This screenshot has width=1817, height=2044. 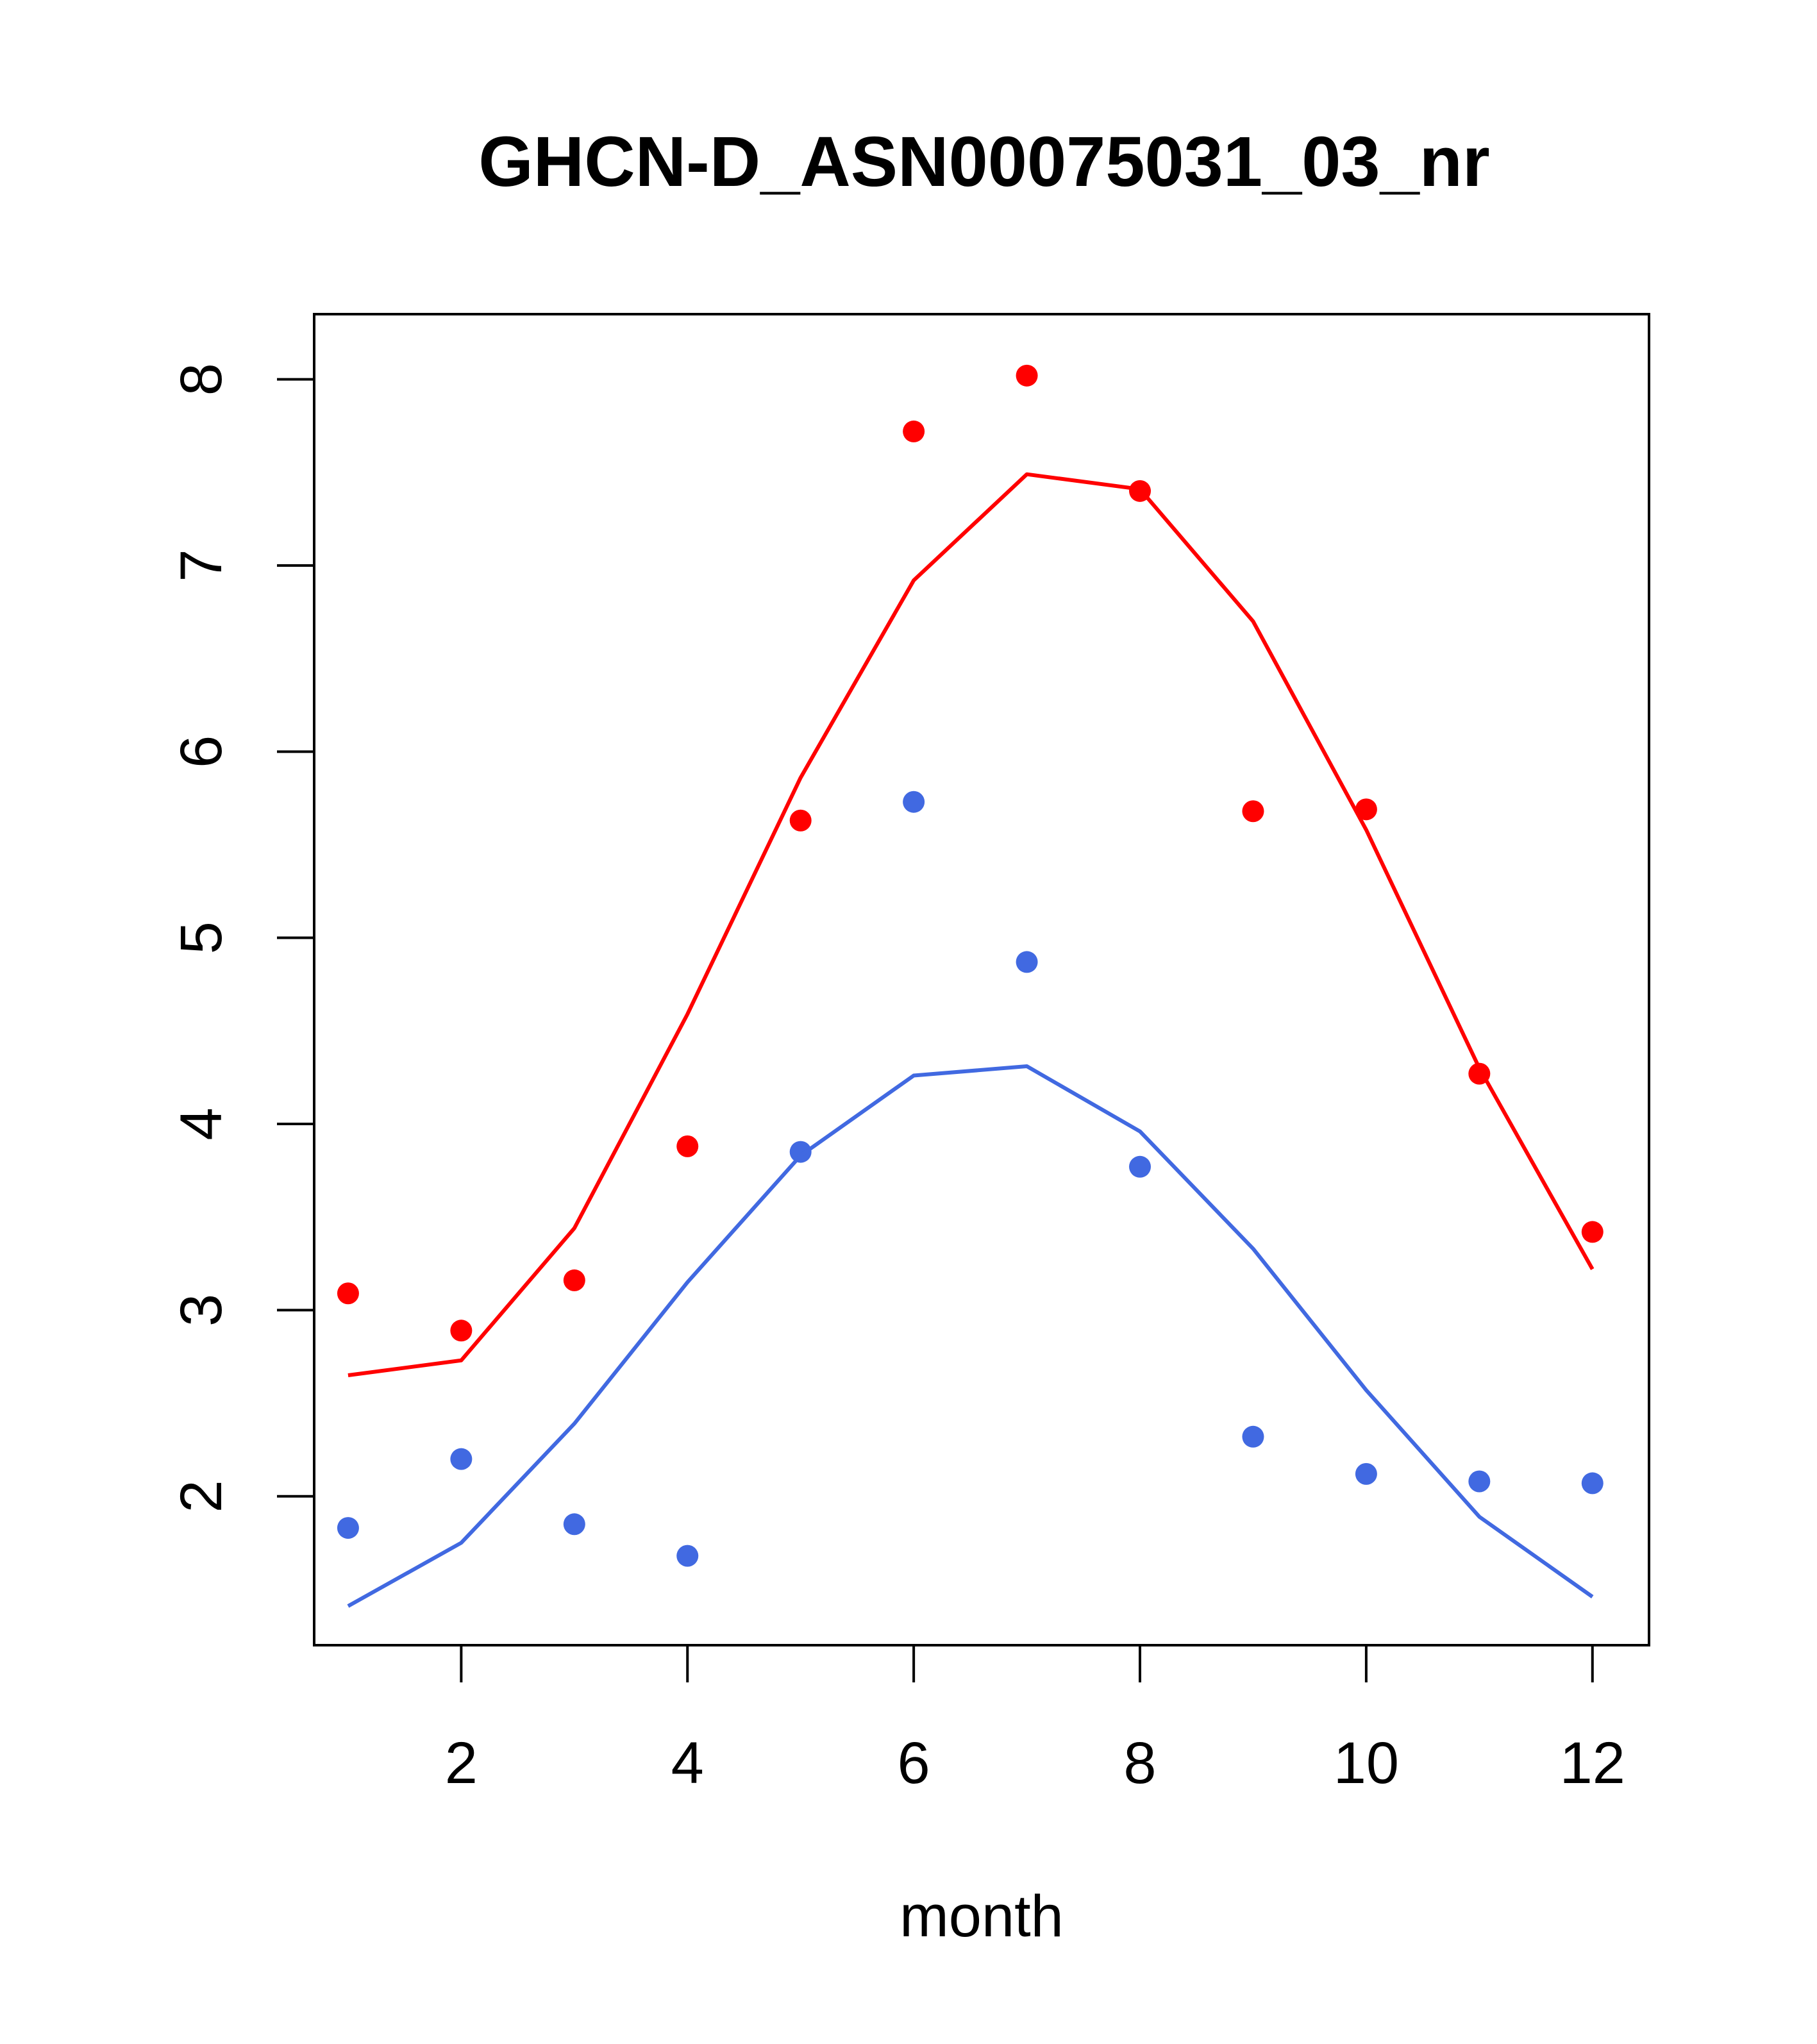 What do you see at coordinates (1367, 1763) in the screenshot?
I see `x-tick-label: 10` at bounding box center [1367, 1763].